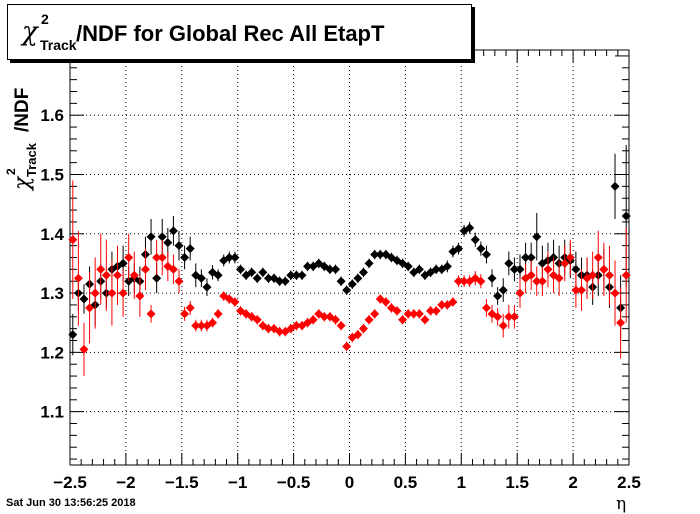  Describe the element at coordinates (22, 109) in the screenshot. I see `y-axis-label-text: /NDF` at that location.